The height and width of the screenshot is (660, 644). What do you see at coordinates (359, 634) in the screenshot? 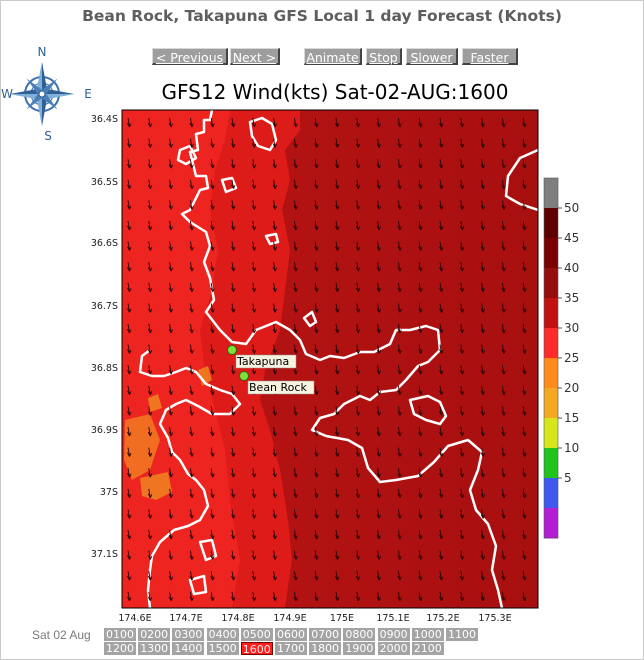
I see `time-option-0800: 0800` at bounding box center [359, 634].